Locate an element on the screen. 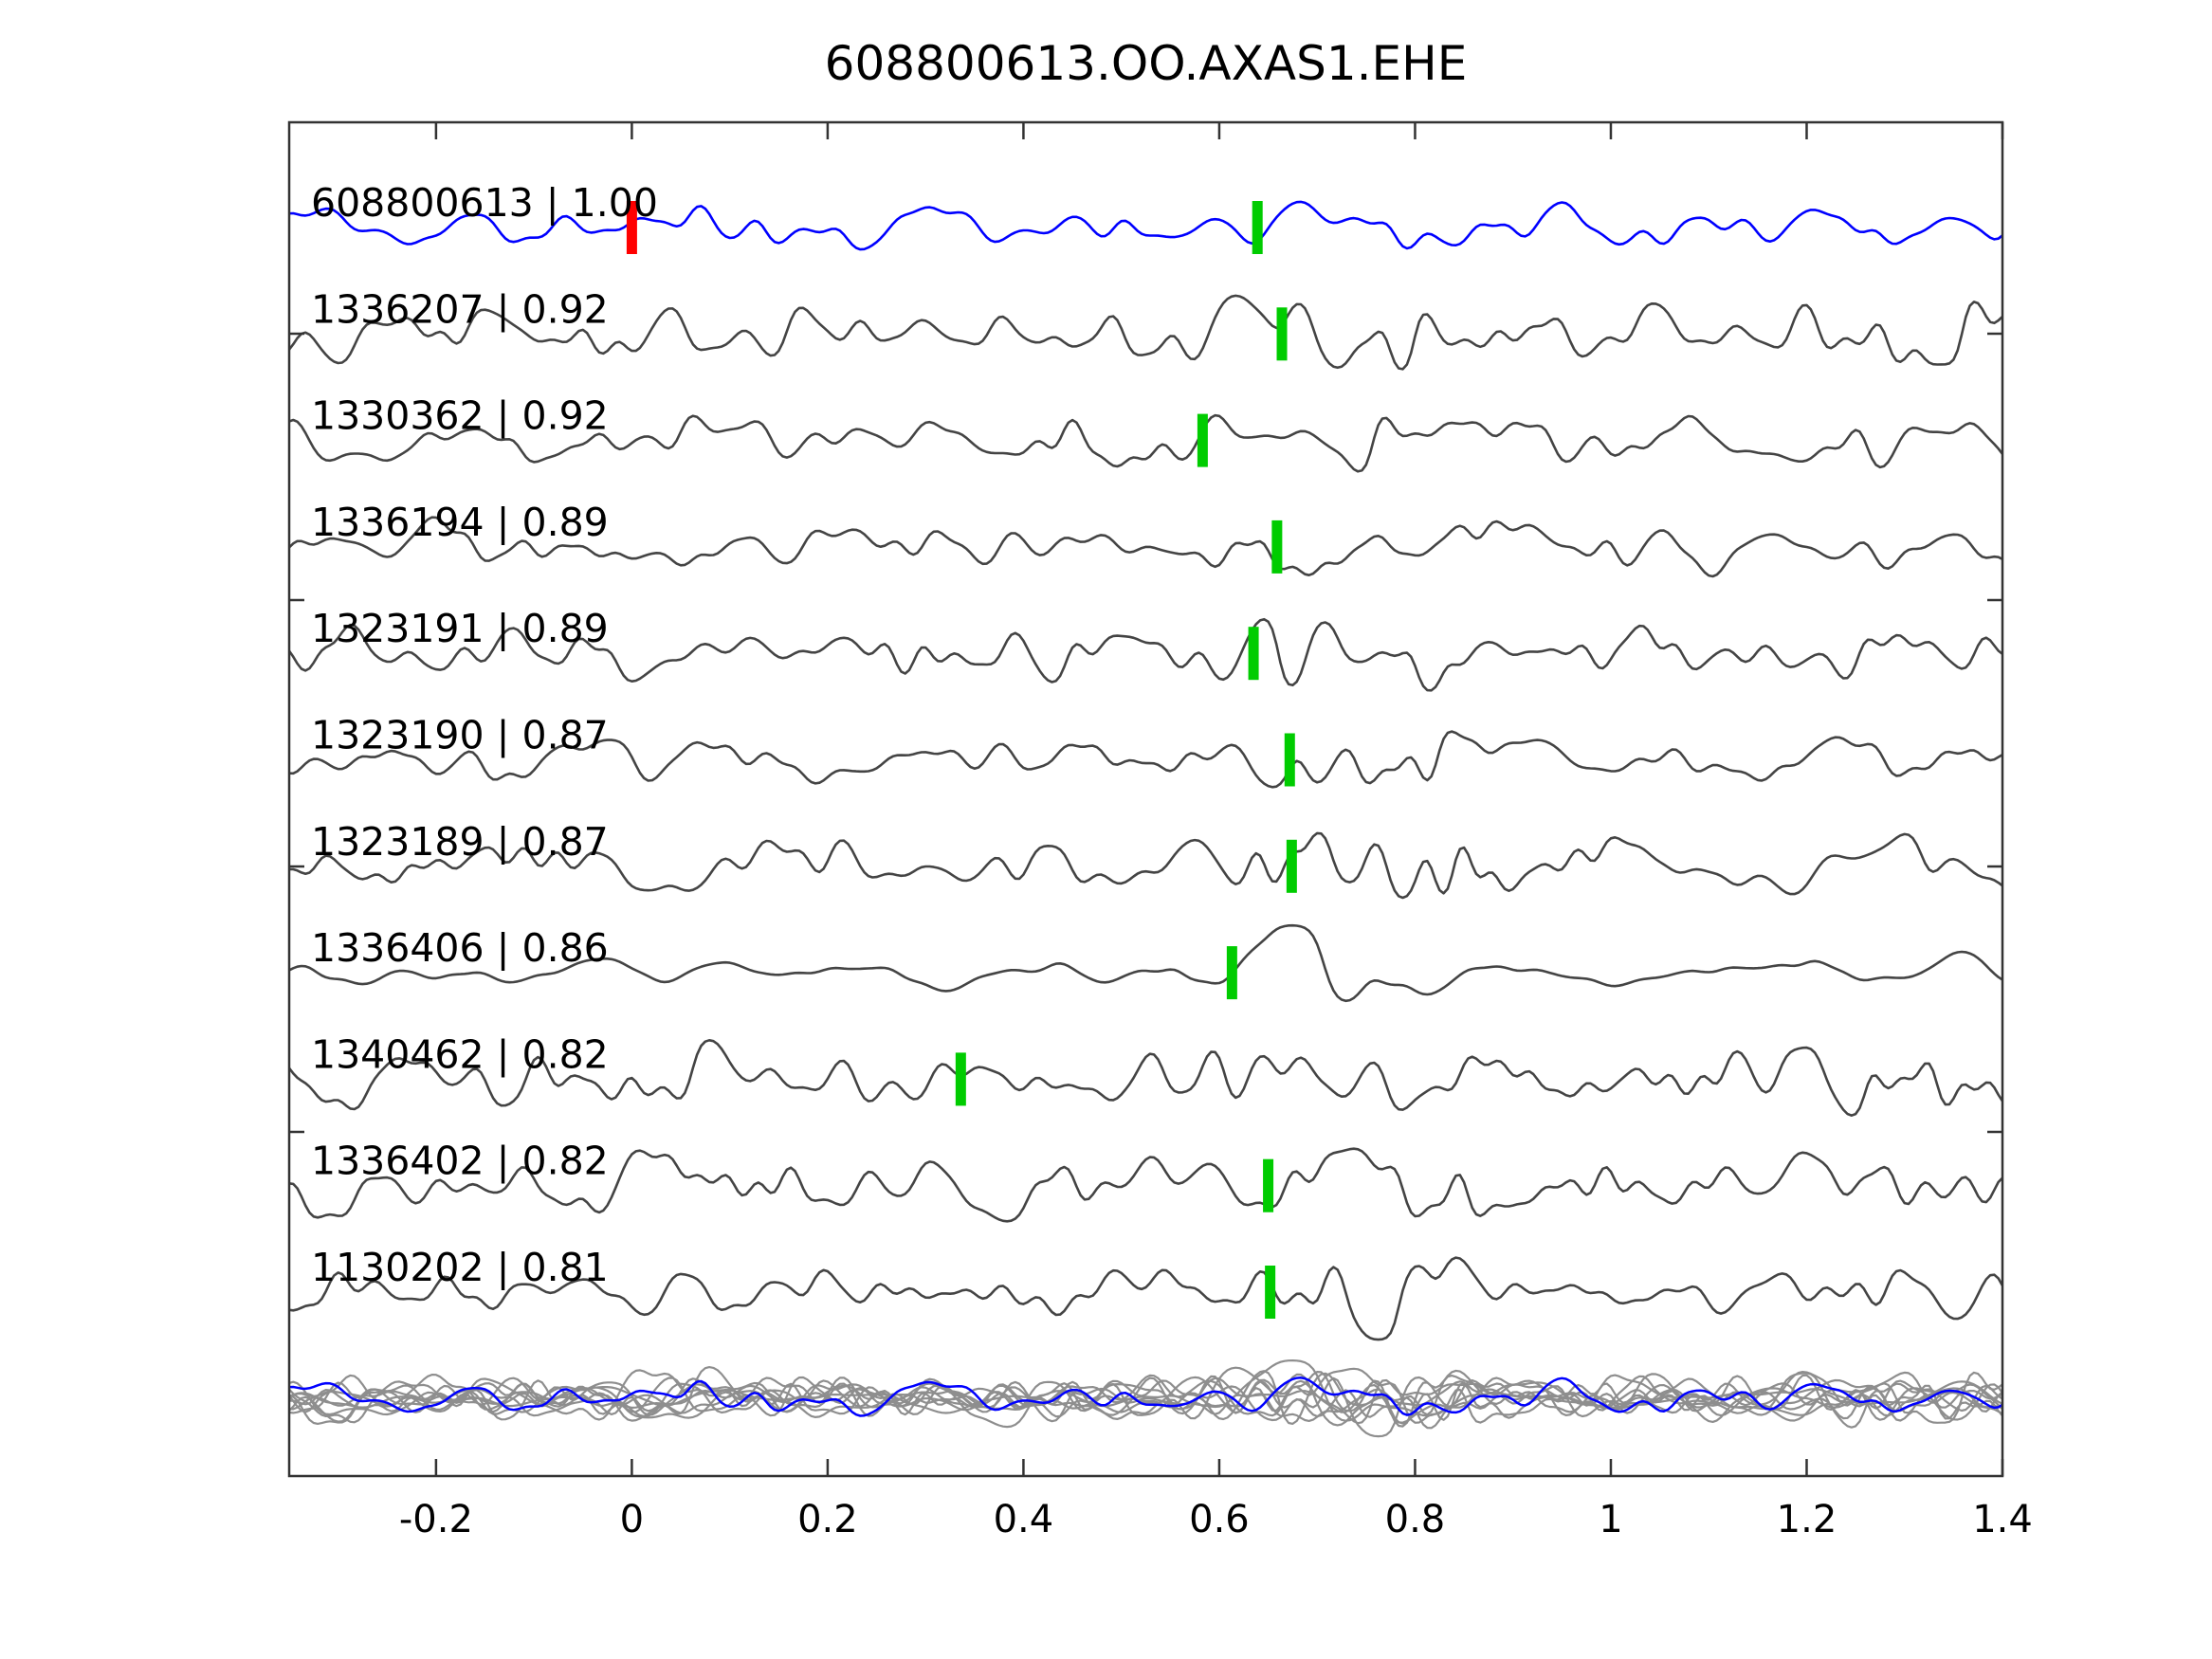  x-tick-label: 1 is located at coordinates (1610, 1519).